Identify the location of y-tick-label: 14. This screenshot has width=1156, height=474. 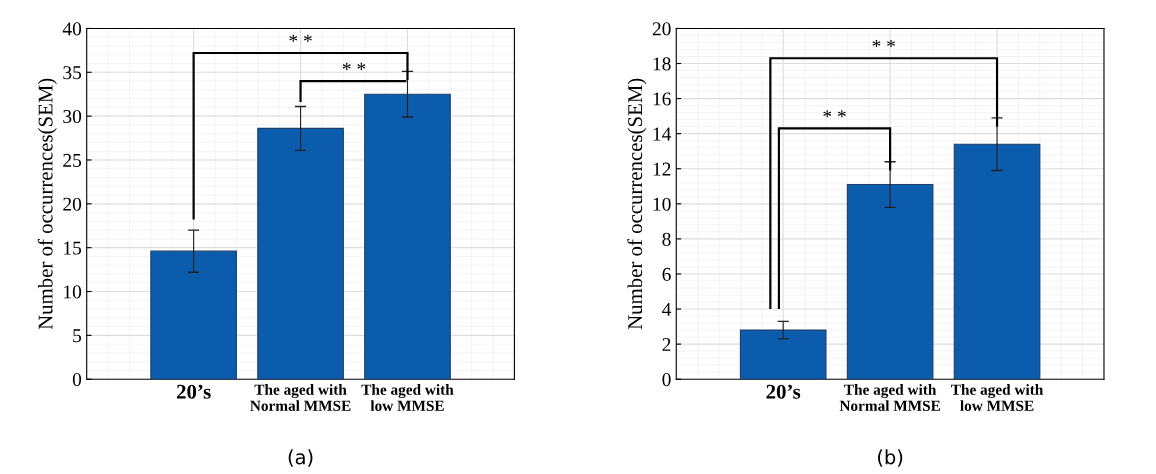
(662, 134).